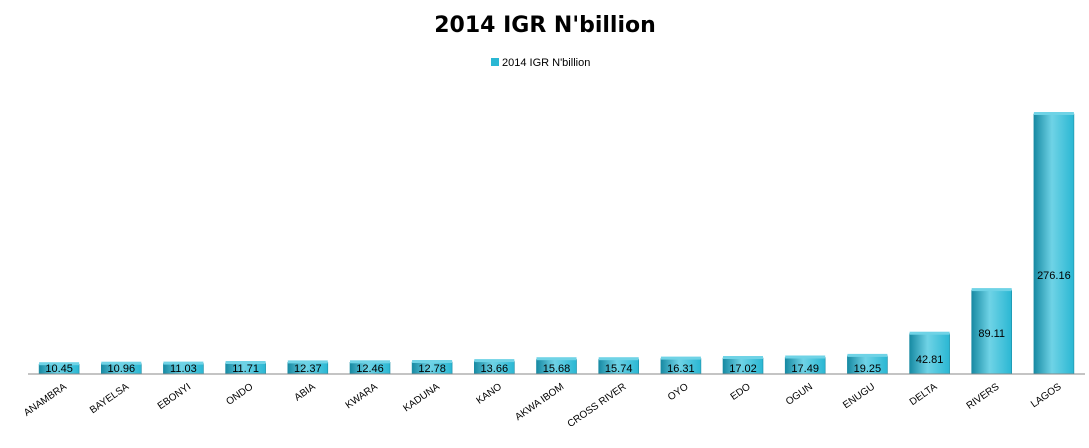  I want to click on bar-delta, so click(929, 354).